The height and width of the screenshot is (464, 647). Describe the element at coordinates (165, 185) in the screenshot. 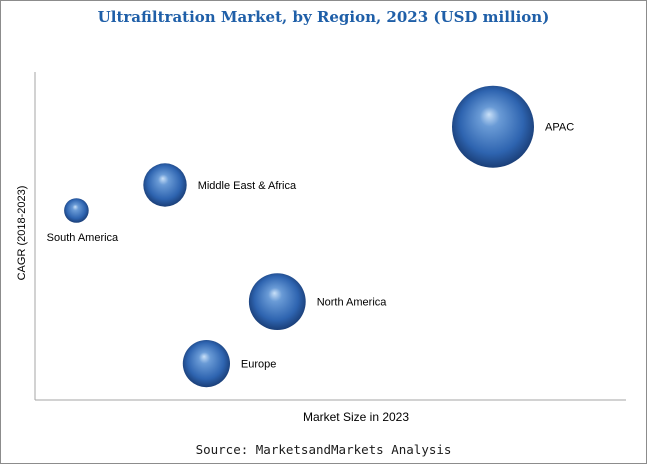

I see `bubble-middle-east-africa` at that location.